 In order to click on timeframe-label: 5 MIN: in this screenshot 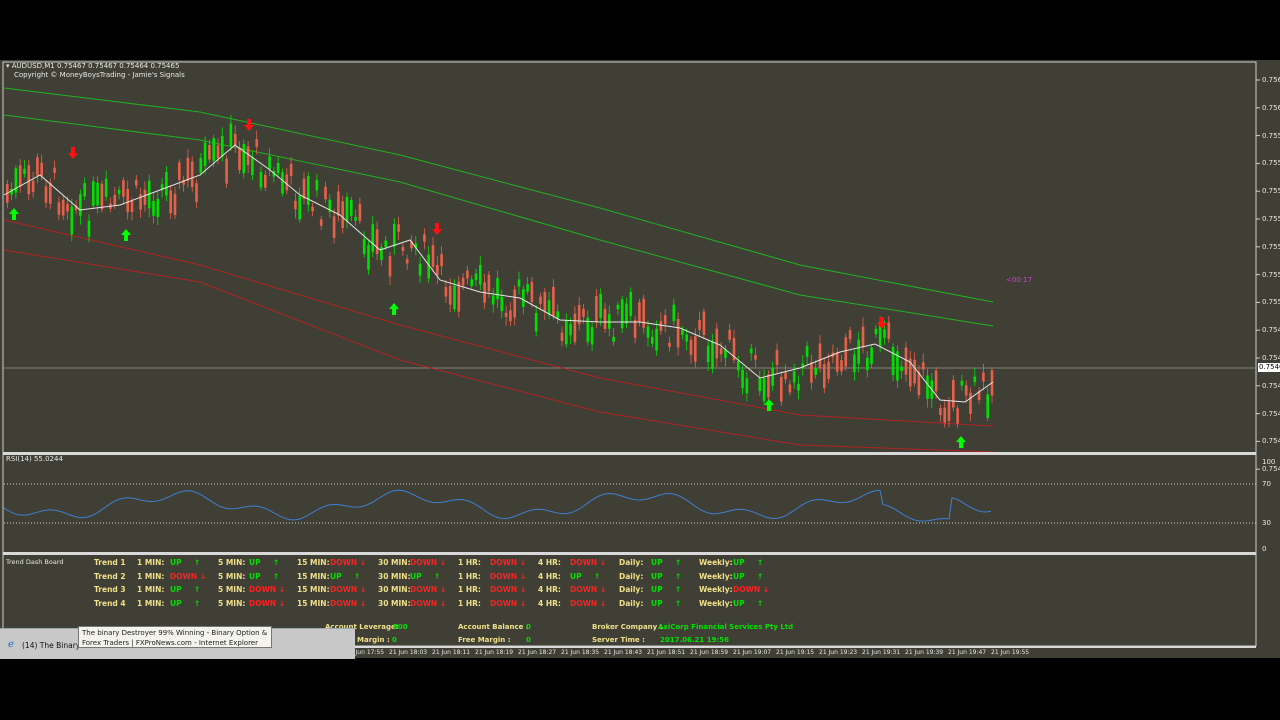, I will do `click(232, 589)`.